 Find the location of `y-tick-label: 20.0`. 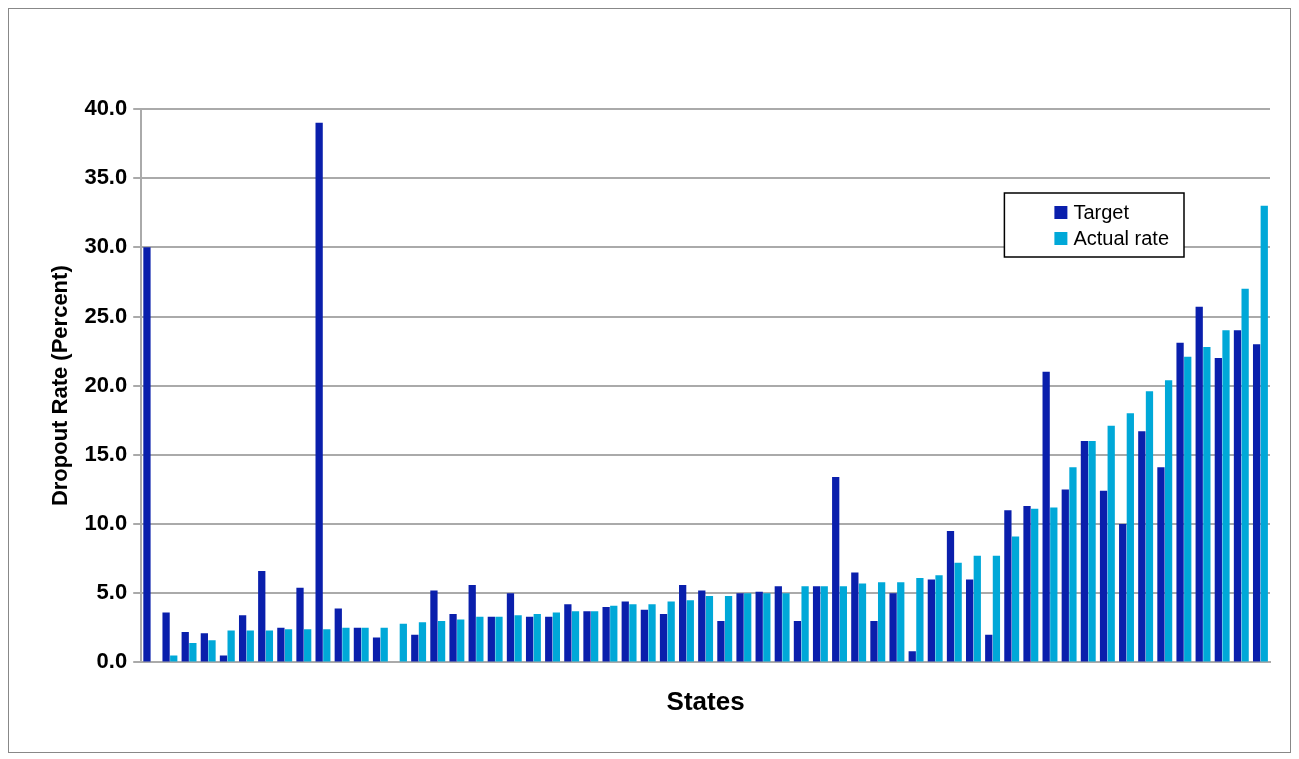

y-tick-label: 20.0 is located at coordinates (106, 384).